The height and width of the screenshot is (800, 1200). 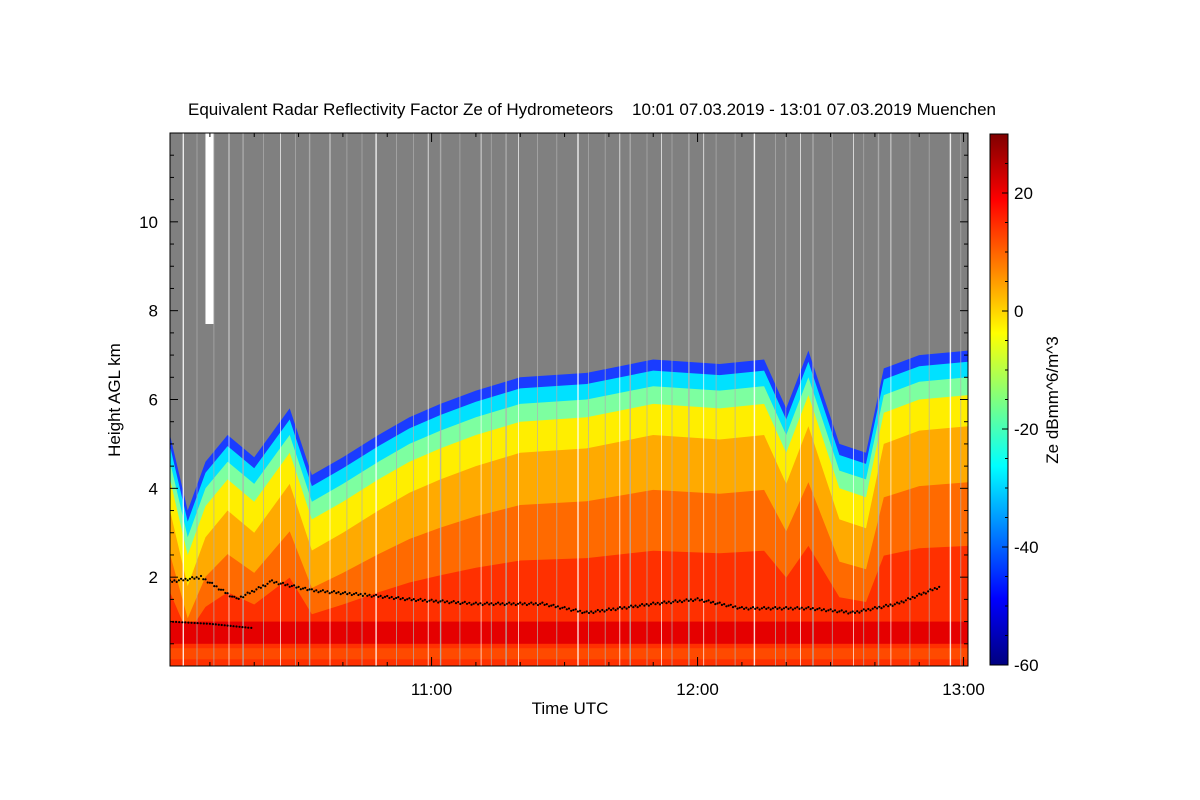 What do you see at coordinates (209, 228) in the screenshot?
I see `missing-data-region` at bounding box center [209, 228].